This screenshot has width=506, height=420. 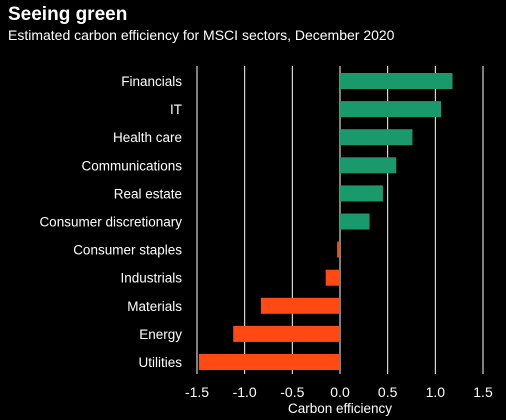 I want to click on category-label: Materials, so click(x=154, y=306).